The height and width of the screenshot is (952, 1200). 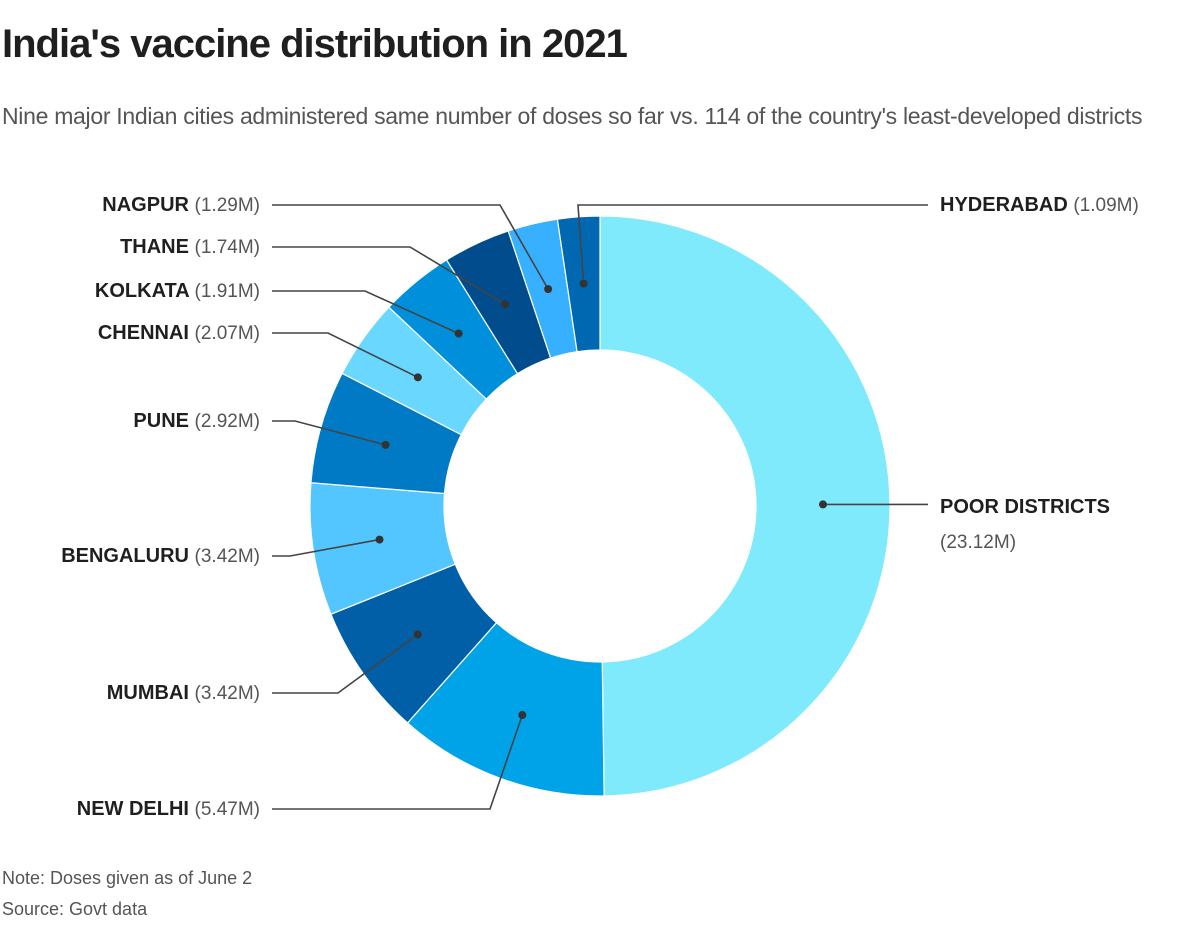 I want to click on label-name: THANE, so click(x=157, y=247).